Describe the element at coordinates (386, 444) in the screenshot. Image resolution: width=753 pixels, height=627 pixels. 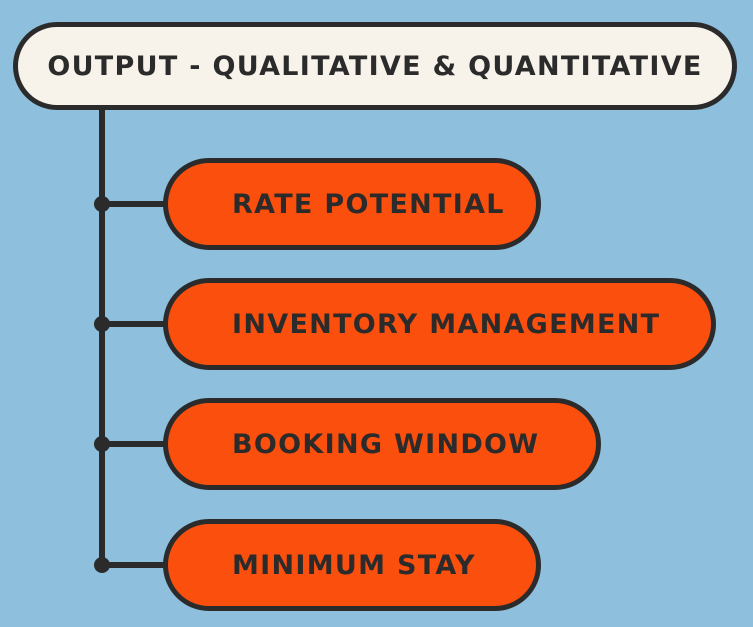
I see `item-label-booking-window: BOOKING WINDOW` at that location.